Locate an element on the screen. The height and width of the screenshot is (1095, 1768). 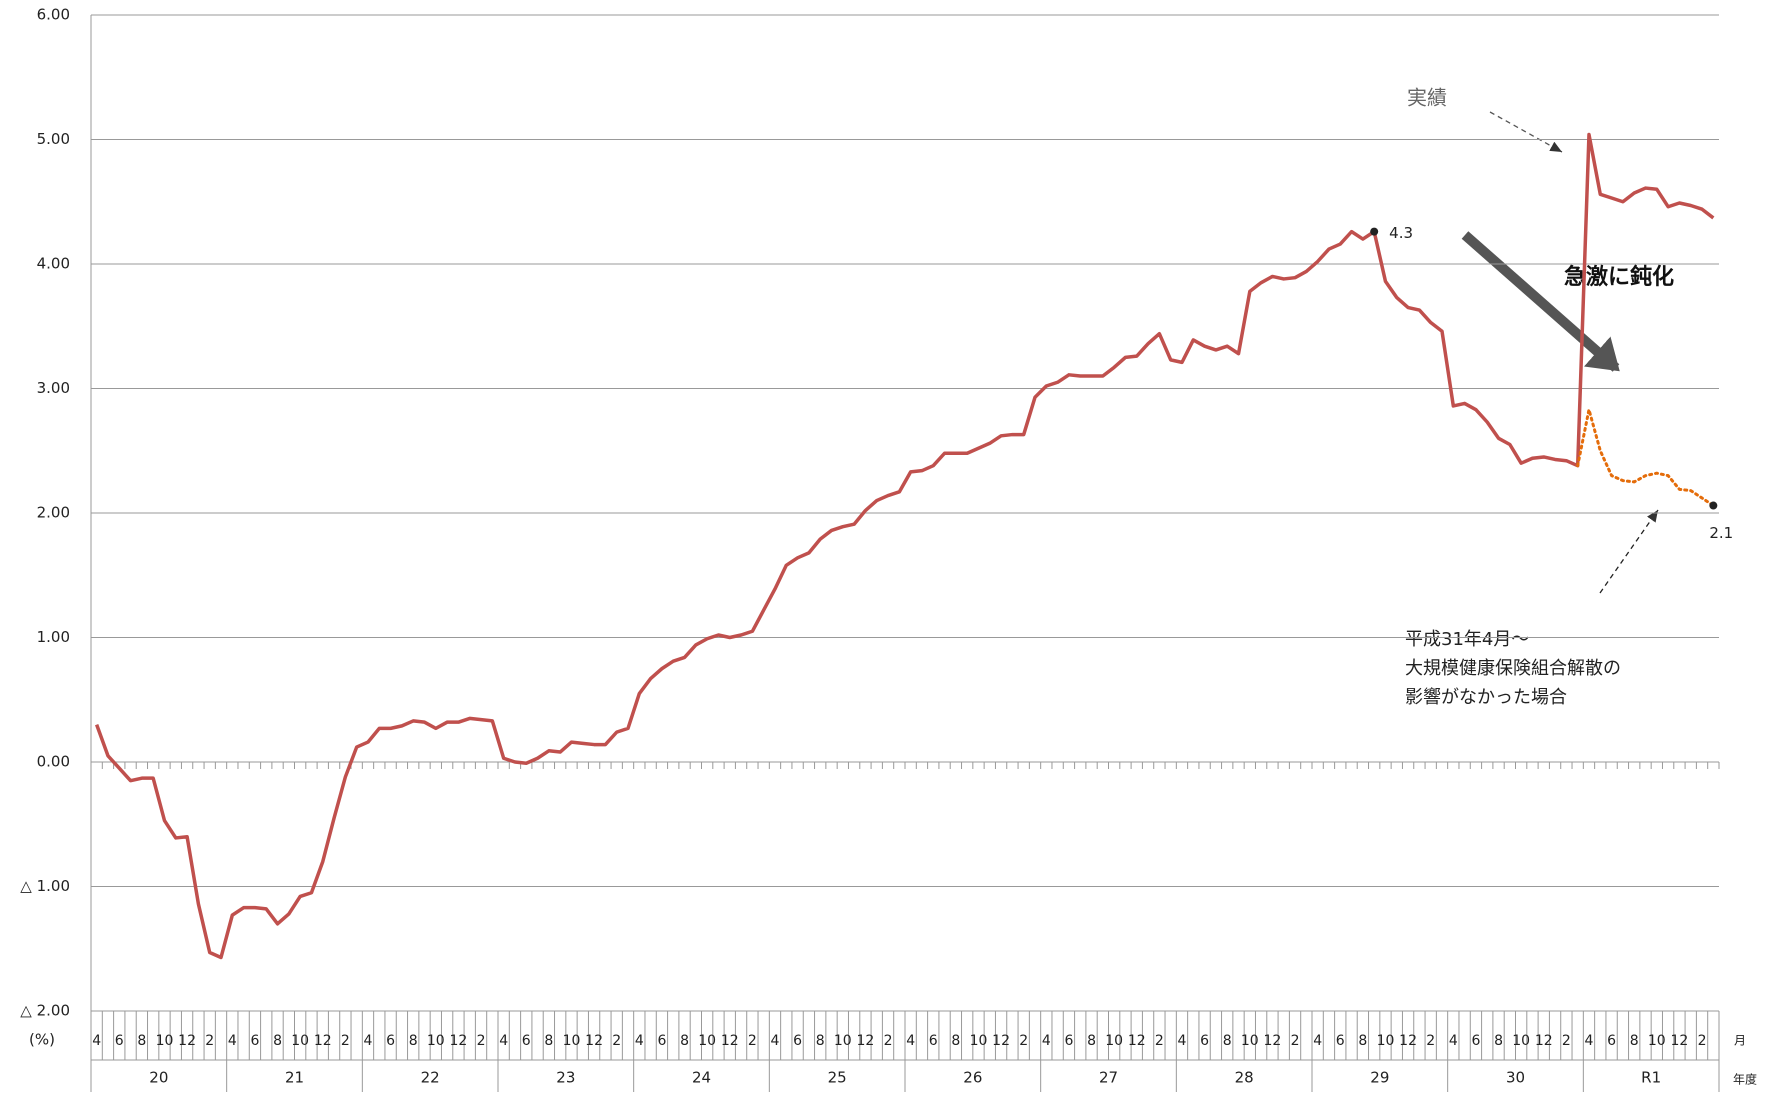
y-tick-label: 2.00 is located at coordinates (53, 513).